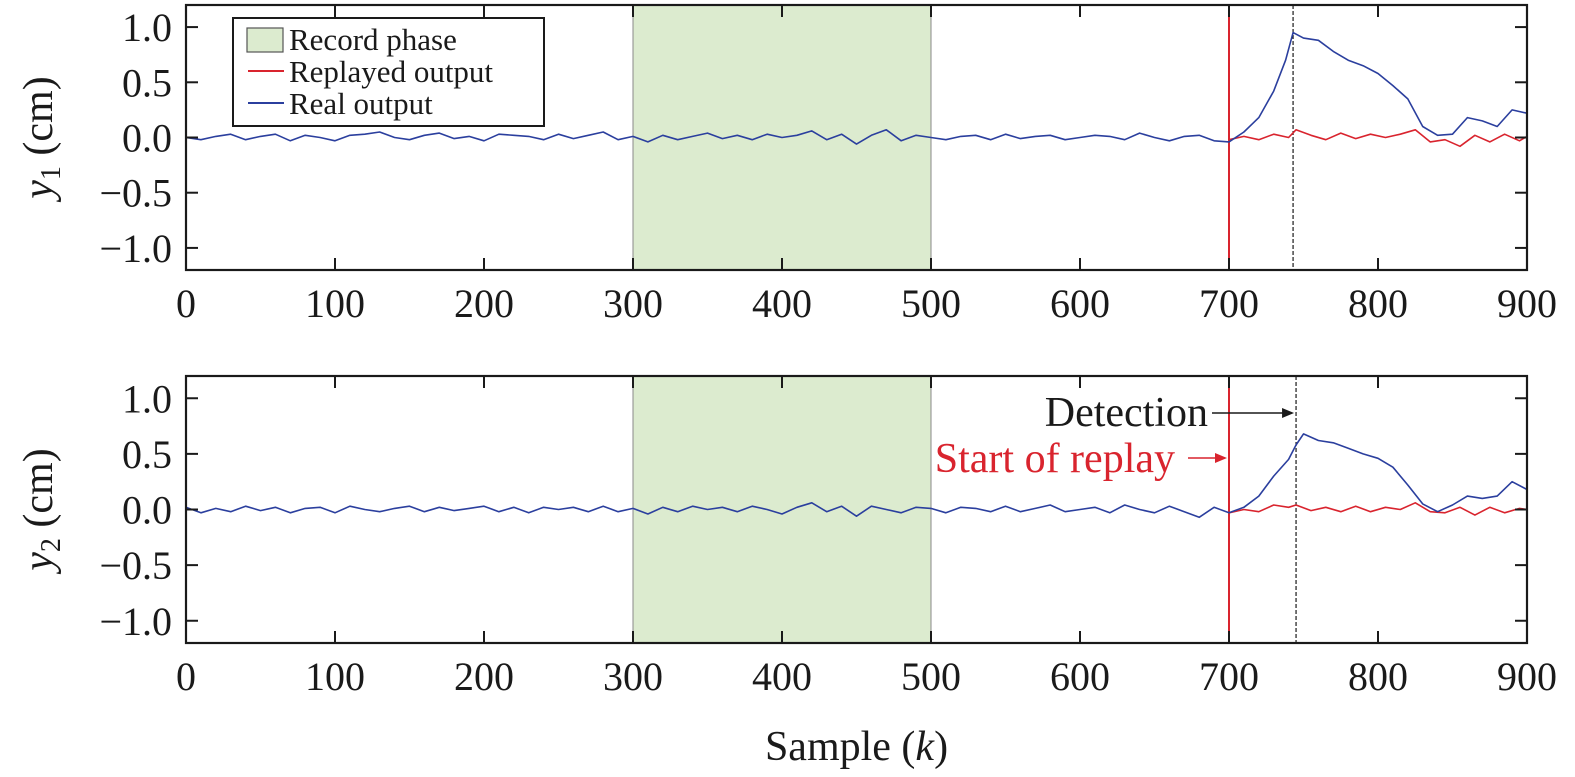 The height and width of the screenshot is (777, 1575). Describe the element at coordinates (925, 747) in the screenshot. I see `x-axis-title-var: k` at that location.